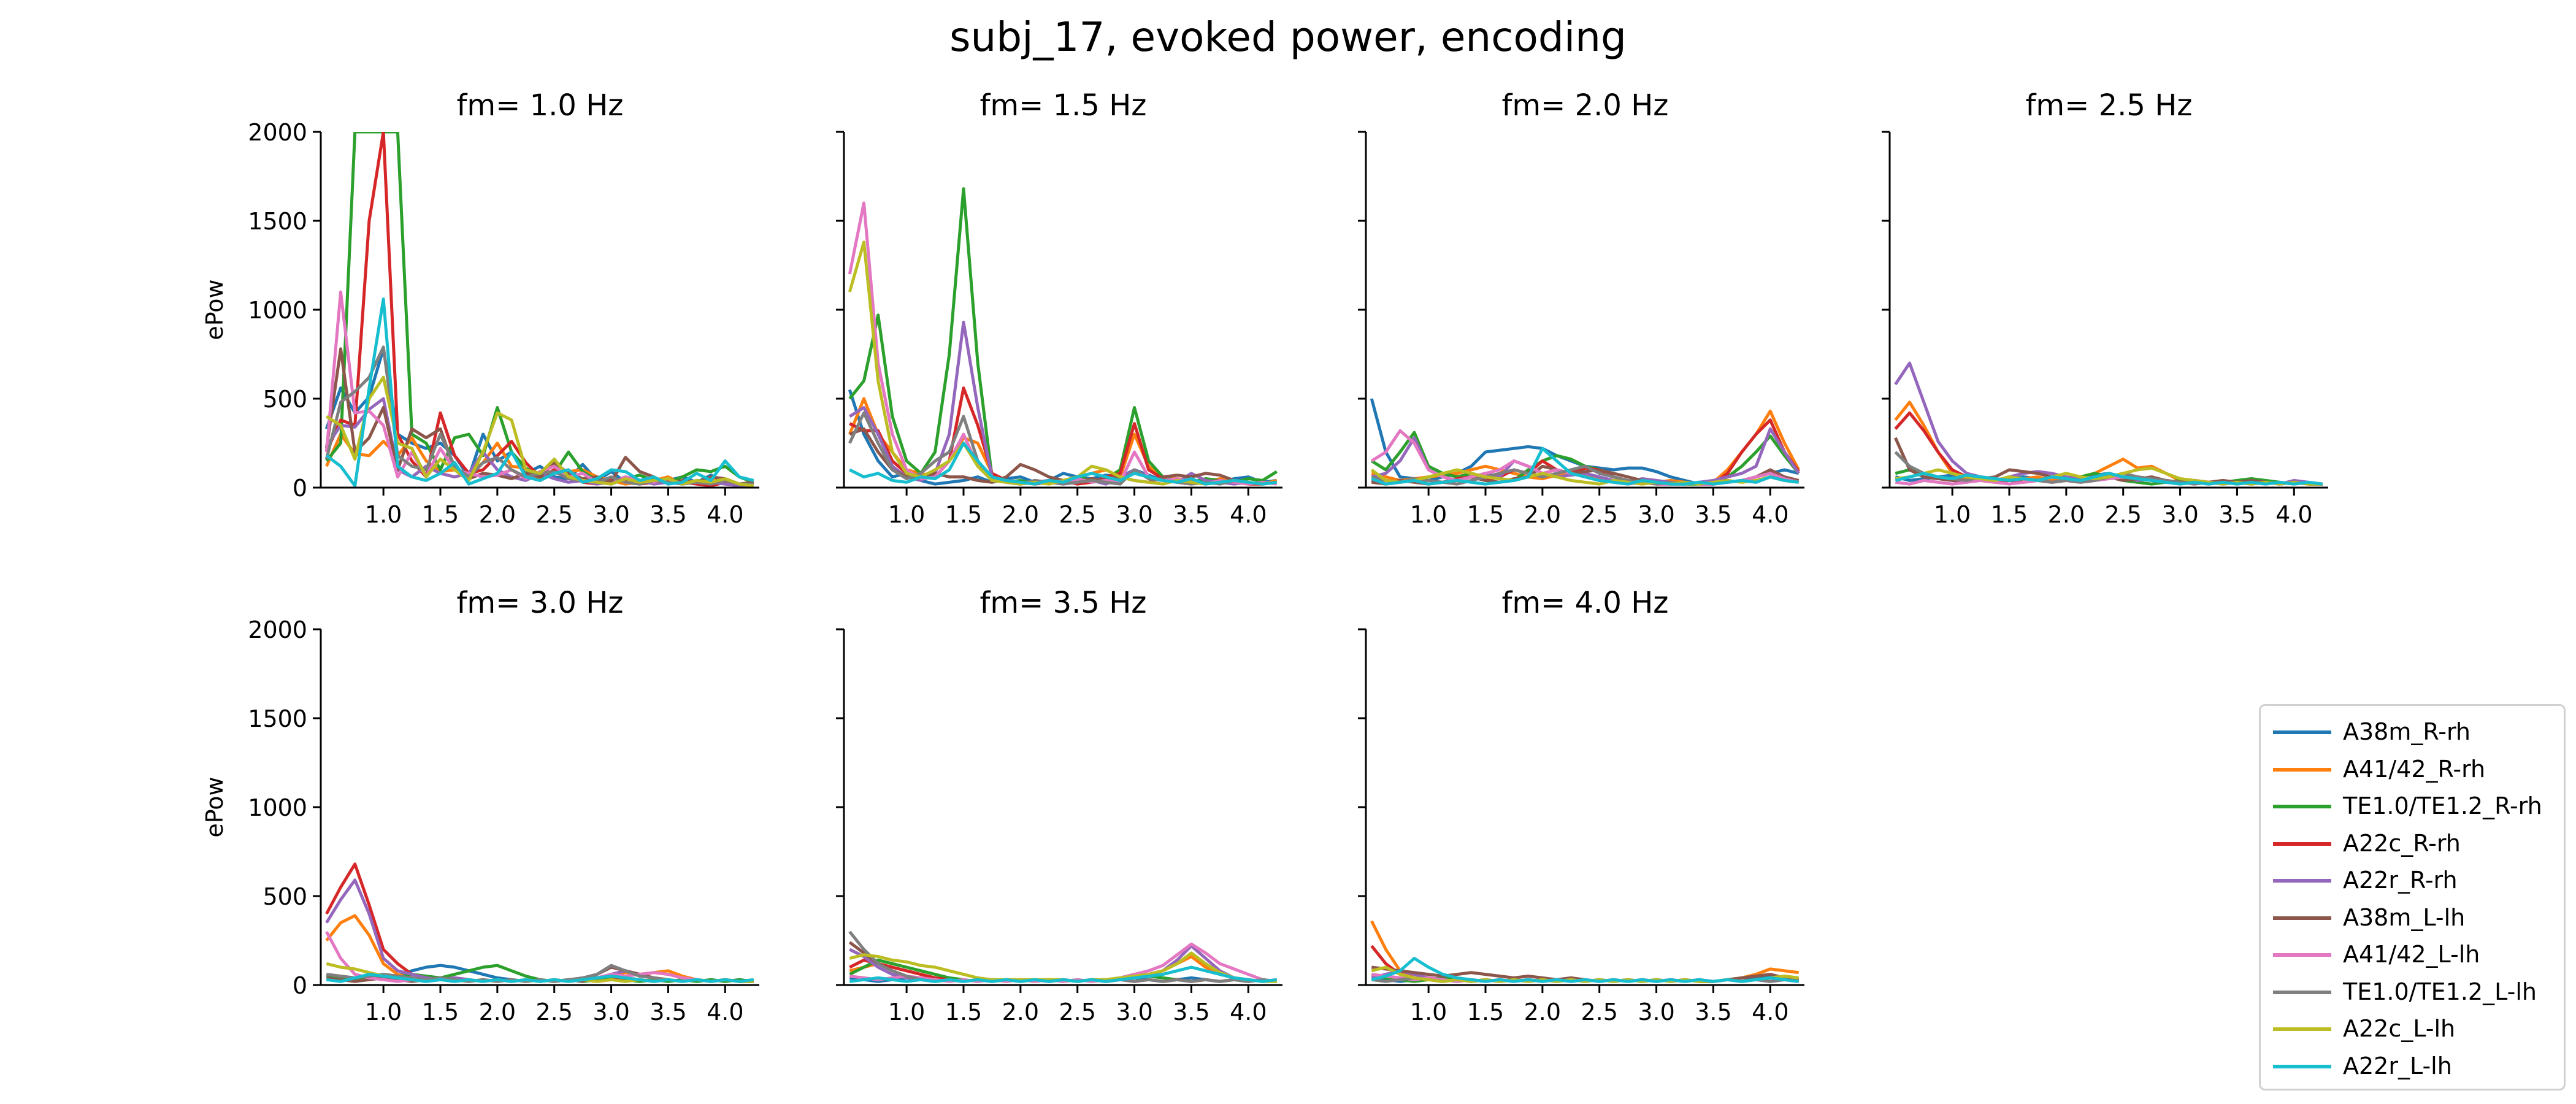 The width and height of the screenshot is (2576, 1104). I want to click on y-tick-label: 2000, so click(277, 629).